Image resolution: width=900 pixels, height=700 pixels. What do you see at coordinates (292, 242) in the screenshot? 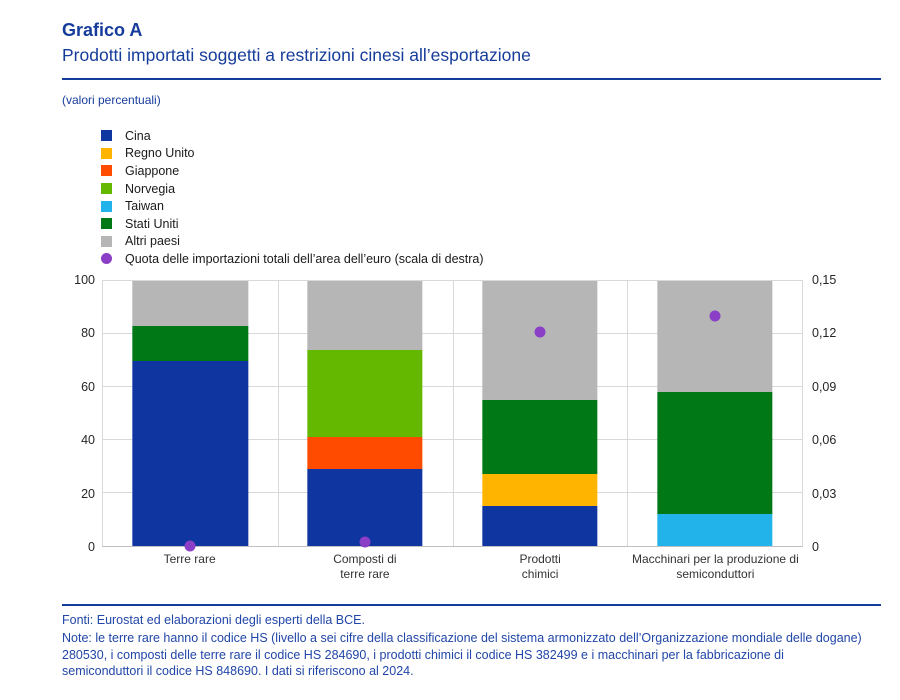
I see `legend-item: Altri paesi` at bounding box center [292, 242].